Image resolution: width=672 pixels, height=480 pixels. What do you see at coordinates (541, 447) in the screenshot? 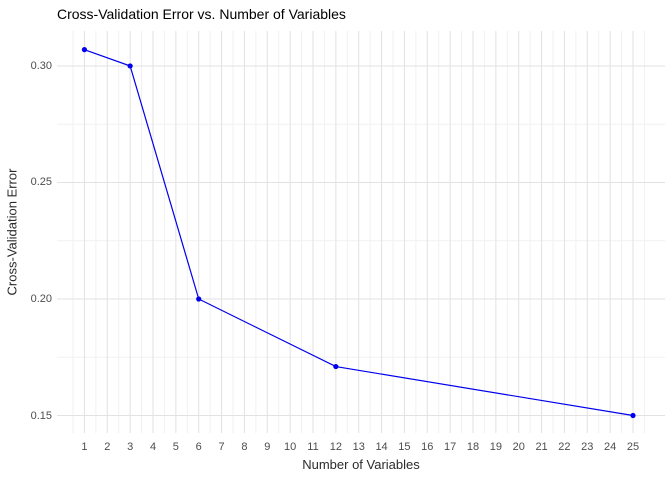
I see `x-tick-label: 21` at bounding box center [541, 447].